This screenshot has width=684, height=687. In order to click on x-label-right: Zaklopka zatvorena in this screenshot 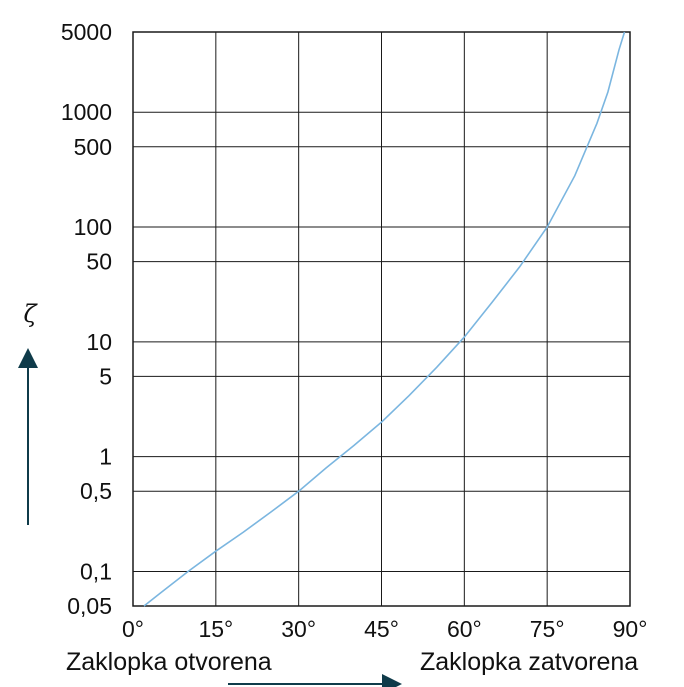, I will do `click(529, 662)`.